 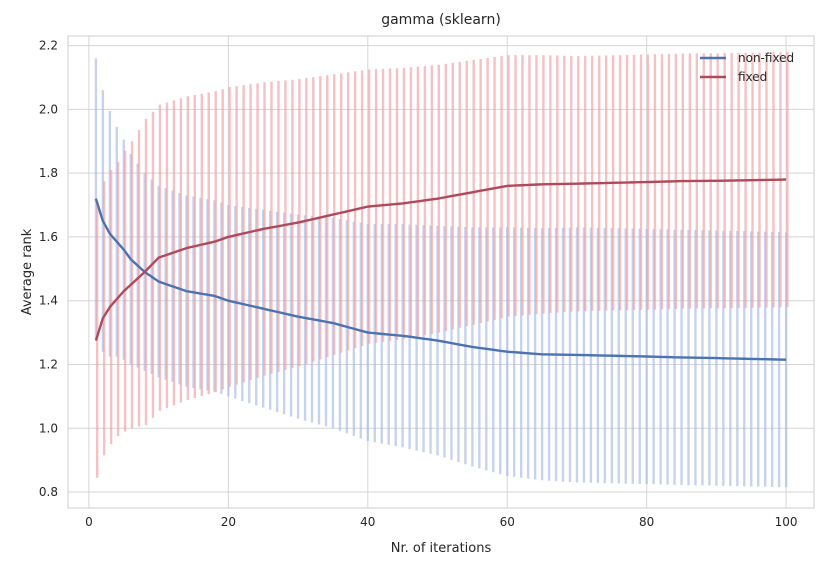 What do you see at coordinates (646, 522) in the screenshot?
I see `x-tick-label: 80` at bounding box center [646, 522].